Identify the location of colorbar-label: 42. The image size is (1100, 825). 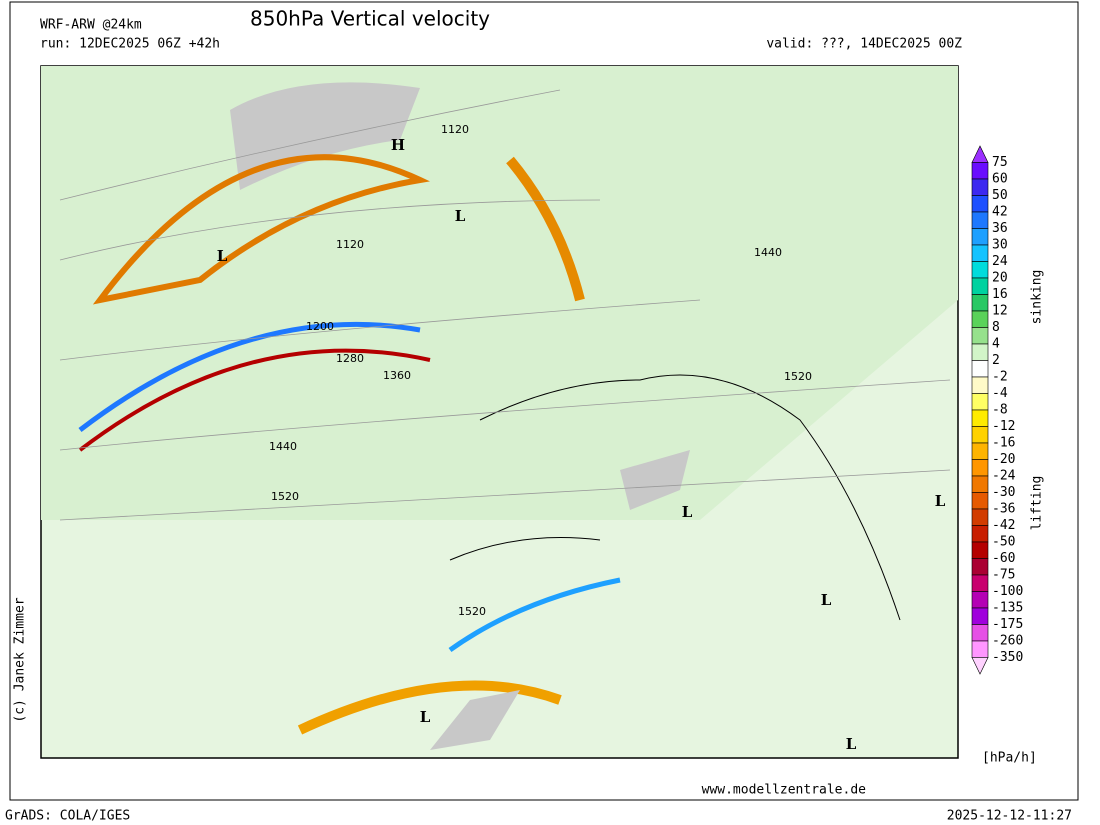
(1000, 212).